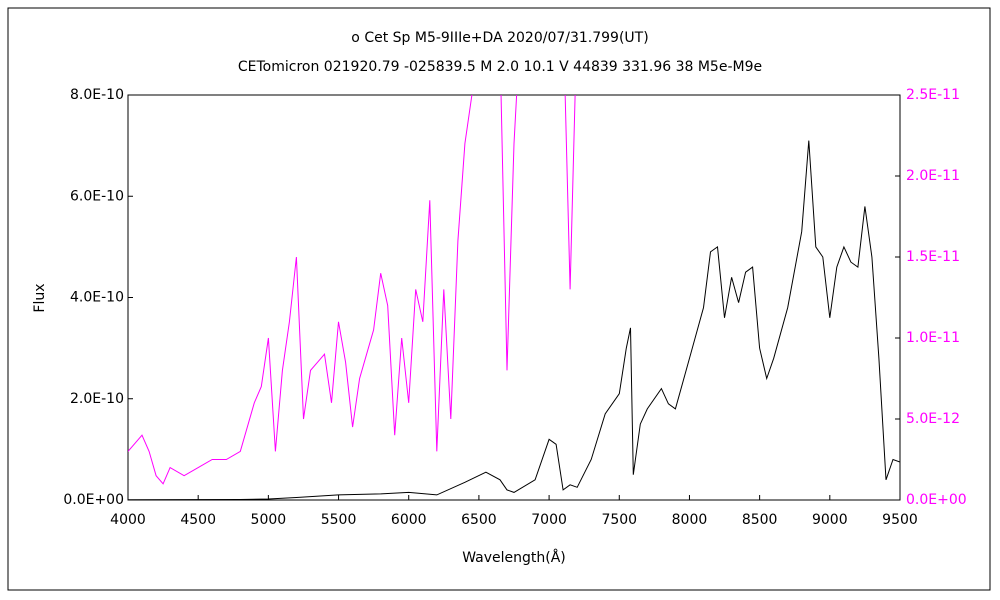  What do you see at coordinates (97, 95) in the screenshot?
I see `y-tick-label: 8.0E-10` at bounding box center [97, 95].